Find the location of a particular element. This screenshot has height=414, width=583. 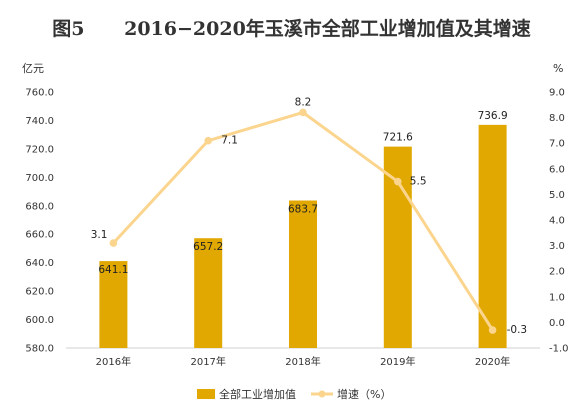

right-axis-tick-label: 4.0 is located at coordinates (557, 221).